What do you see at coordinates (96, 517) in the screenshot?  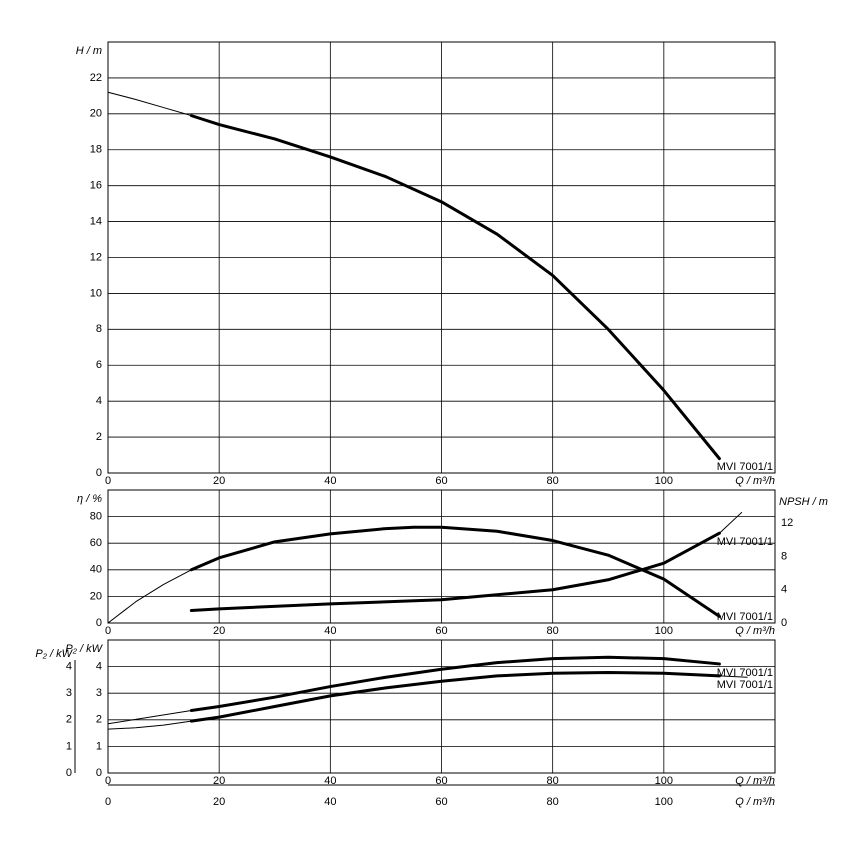 I see `y-tick-label: 80` at bounding box center [96, 517].